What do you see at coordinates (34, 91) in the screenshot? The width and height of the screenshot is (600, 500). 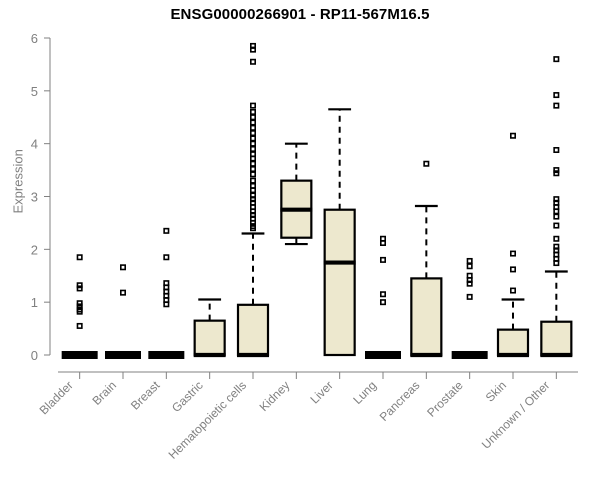 I see `y-axis-tick-label: 5` at bounding box center [34, 91].